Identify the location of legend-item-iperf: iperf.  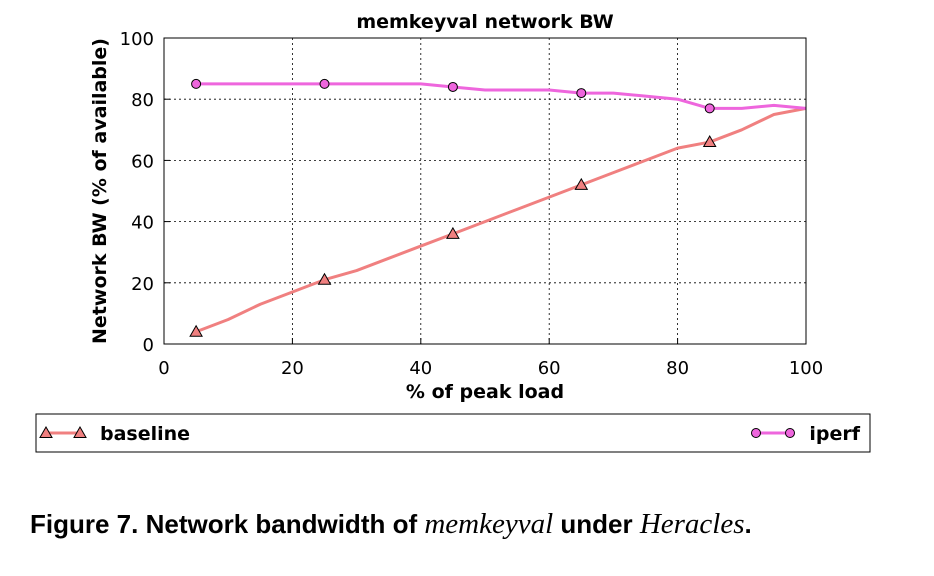
(806, 434).